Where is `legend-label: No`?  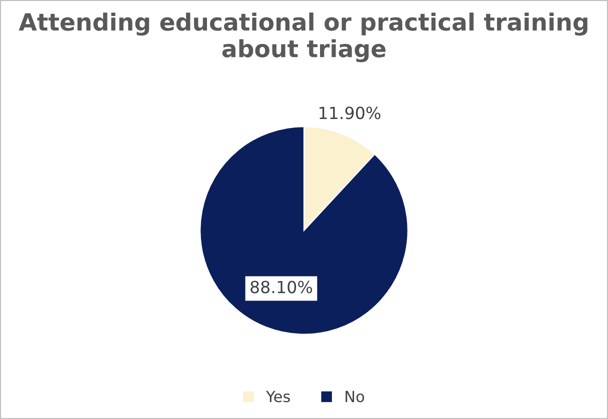 legend-label: No is located at coordinates (355, 396).